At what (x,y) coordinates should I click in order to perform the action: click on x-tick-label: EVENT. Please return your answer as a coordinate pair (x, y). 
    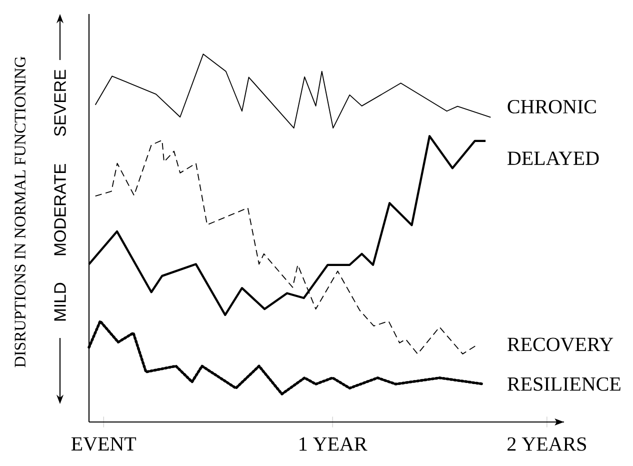
    Looking at the image, I should click on (103, 444).